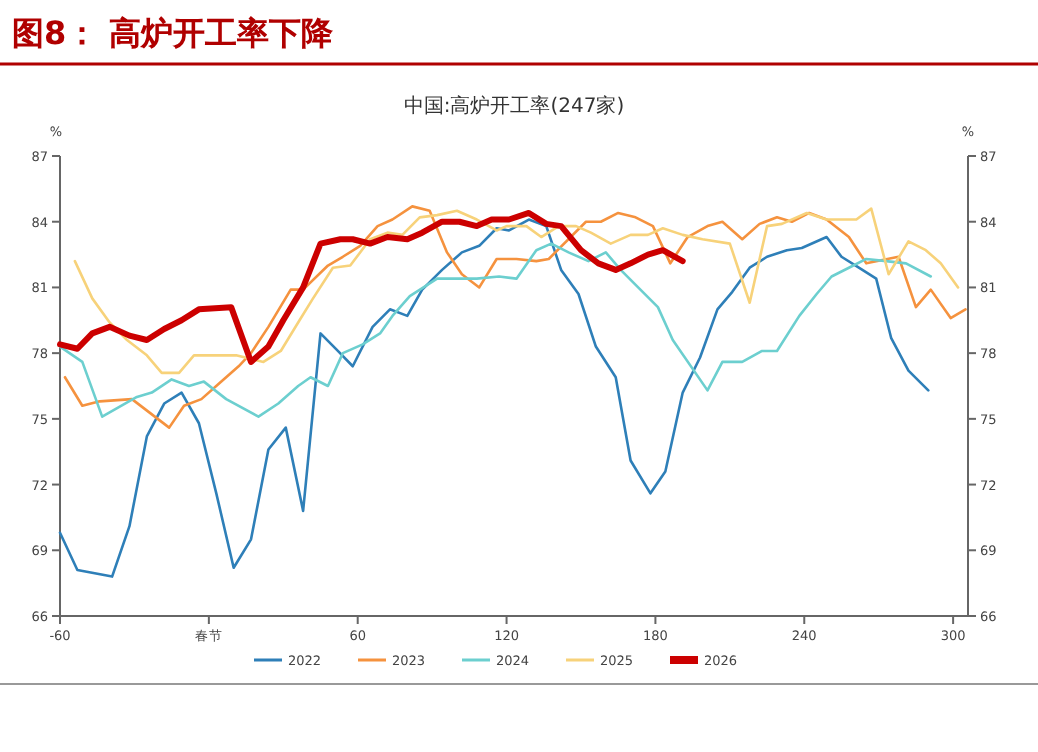 Image resolution: width=1038 pixels, height=752 pixels. Describe the element at coordinates (371, 287) in the screenshot. I see `line-series` at that location.